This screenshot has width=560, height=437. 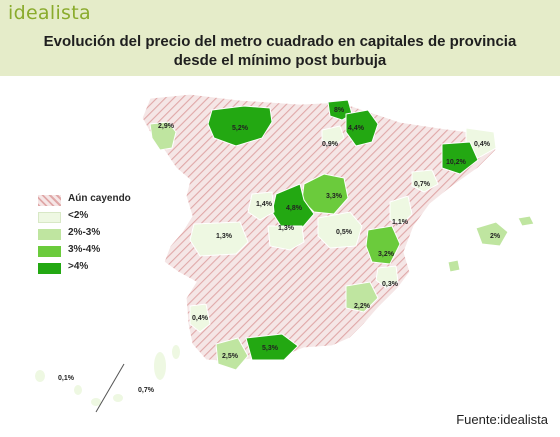 What do you see at coordinates (386, 254) in the screenshot?
I see `label-valencia: 3,2%` at bounding box center [386, 254].